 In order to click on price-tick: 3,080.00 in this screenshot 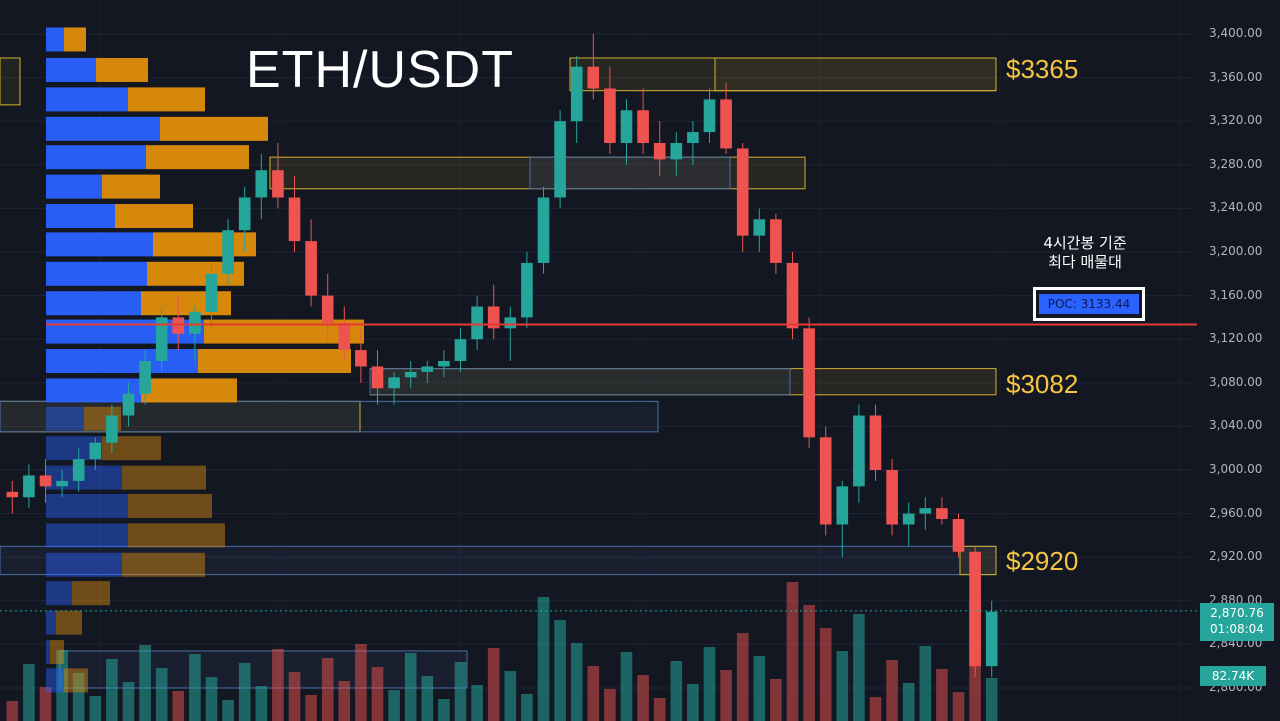, I will do `click(1236, 381)`.